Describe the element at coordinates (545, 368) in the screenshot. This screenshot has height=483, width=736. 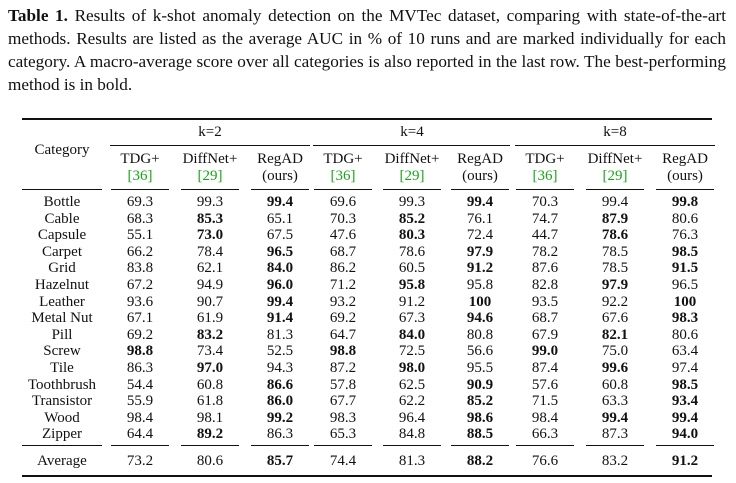
I see `score: 87.4` at that location.